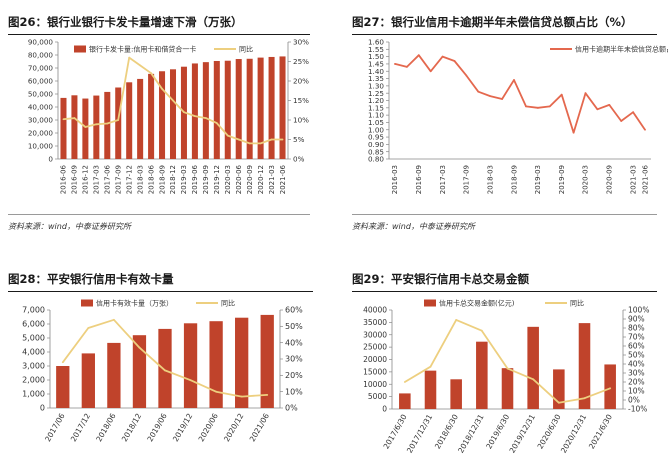 Image resolution: width=668 pixels, height=459 pixels. What do you see at coordinates (33, 380) in the screenshot?
I see `y-tick-label-left: 2,000` at bounding box center [33, 380].